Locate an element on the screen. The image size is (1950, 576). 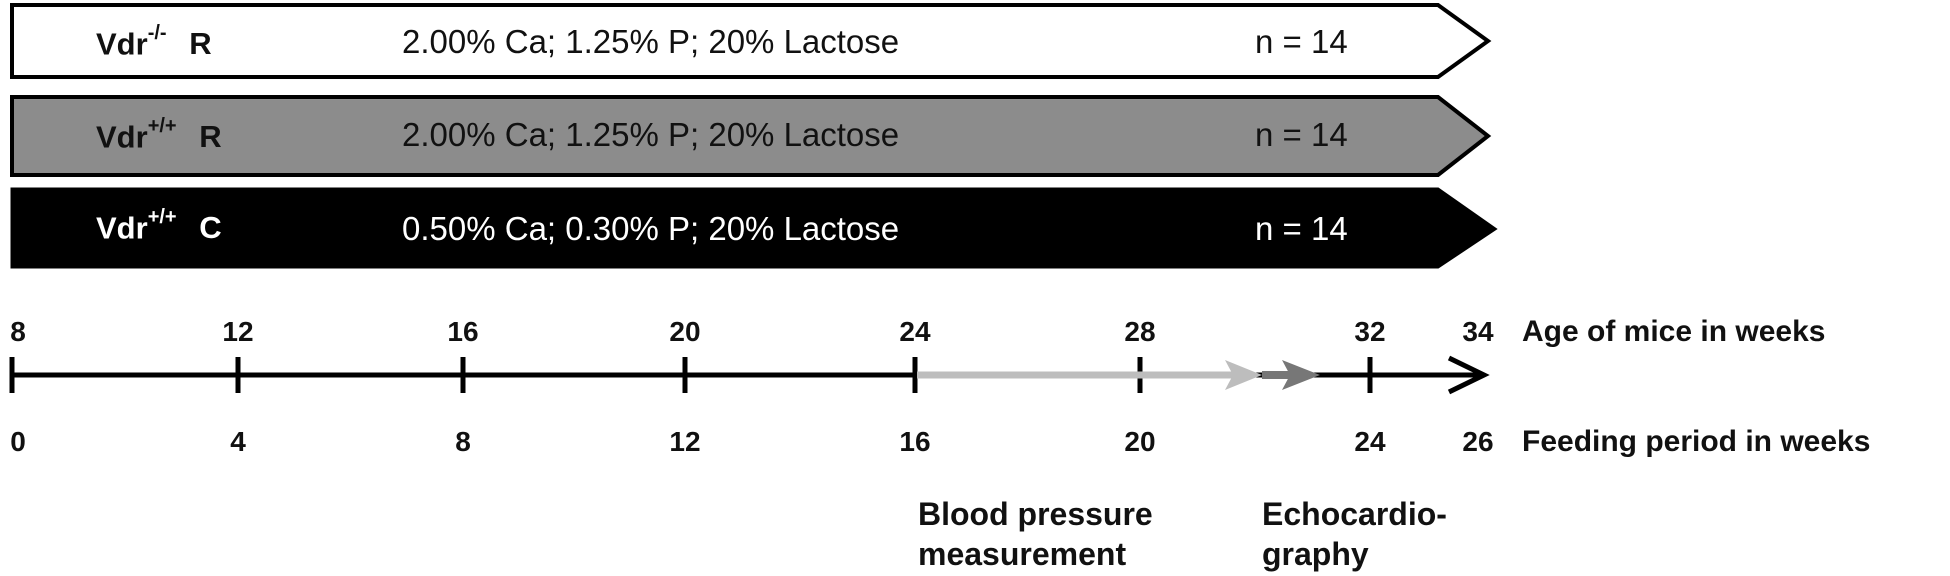
group-arrow-vdr-wt-c is located at coordinates (754, 228).